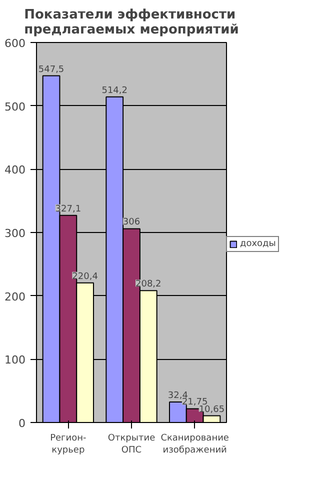  I want to click on data-label: 10,65, so click(211, 409).